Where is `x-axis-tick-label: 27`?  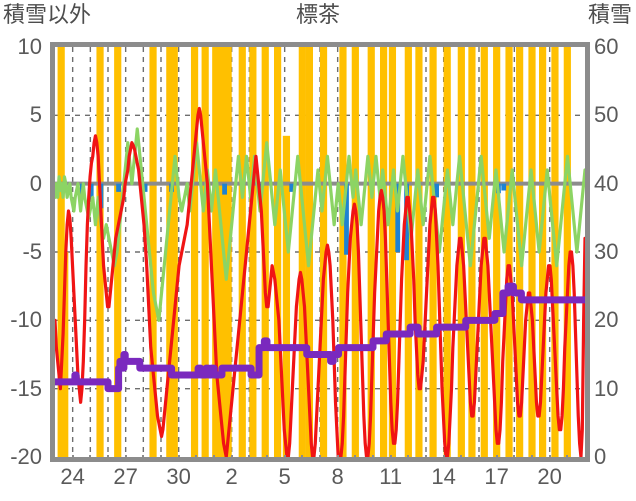 x-axis-tick-label: 27 is located at coordinates (125, 476).